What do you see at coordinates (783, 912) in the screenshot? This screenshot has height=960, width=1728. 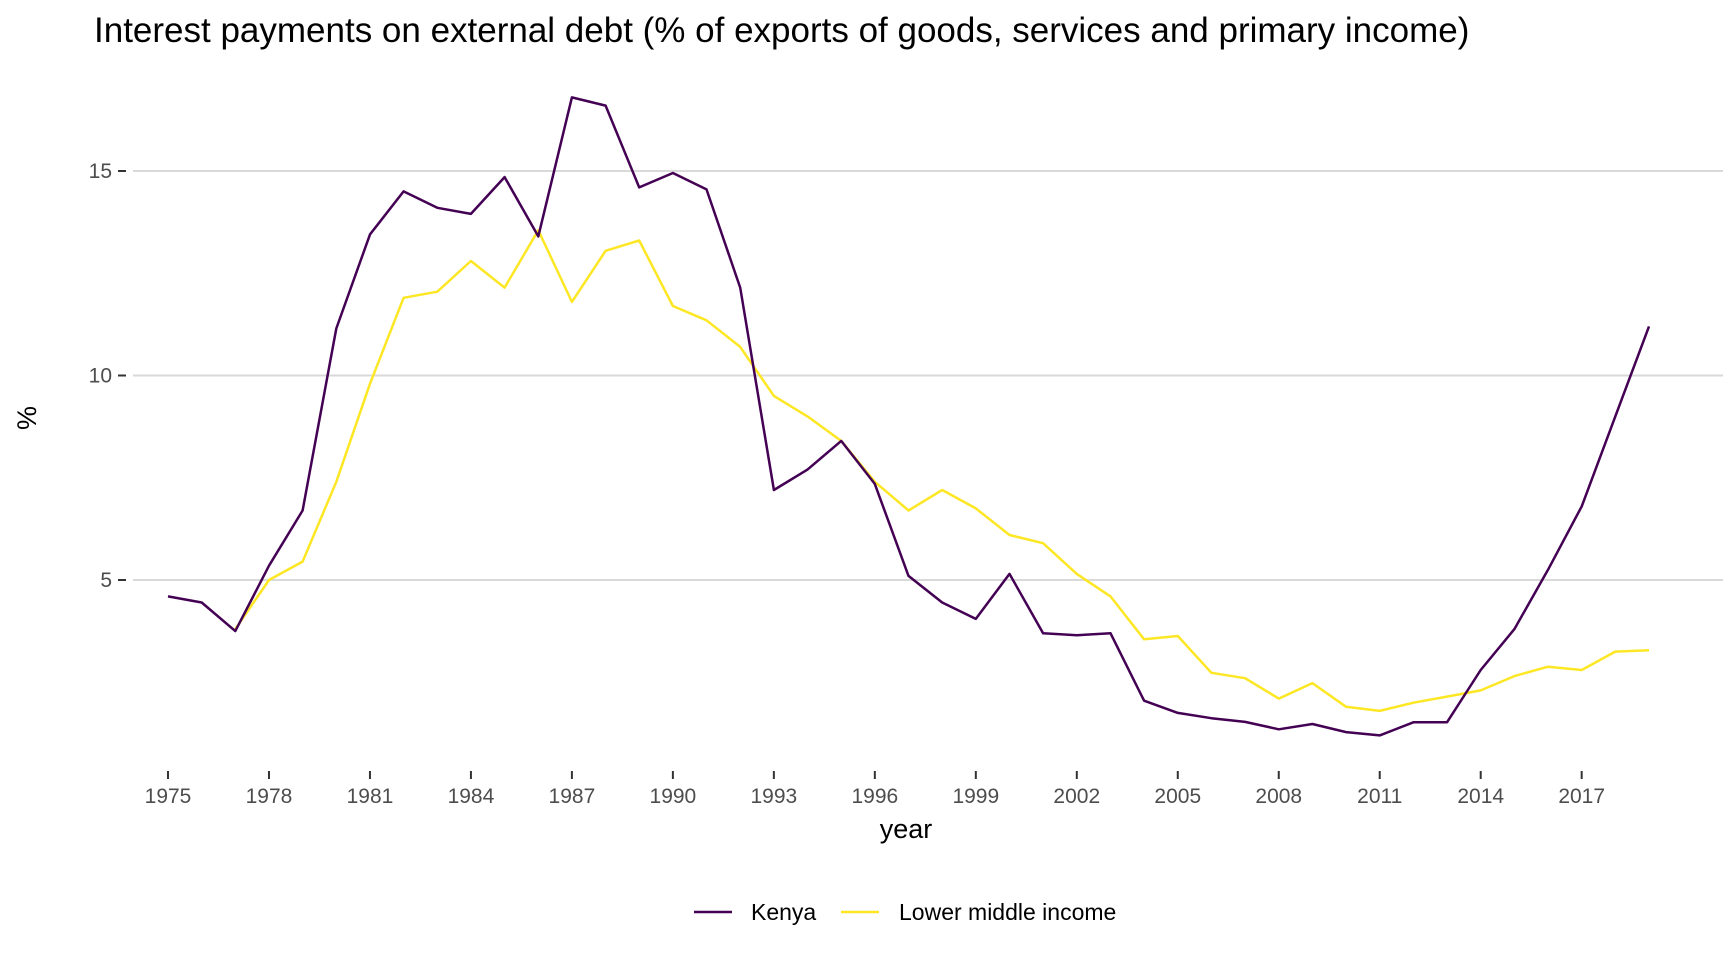 I see `legend-label-kenya: Kenya` at bounding box center [783, 912].